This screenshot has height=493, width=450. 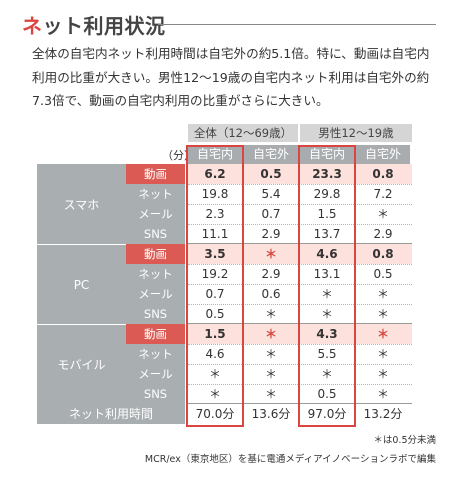 What do you see at coordinates (356, 133) in the screenshot?
I see `group-header-male-teen: 男性12～19歳` at bounding box center [356, 133].